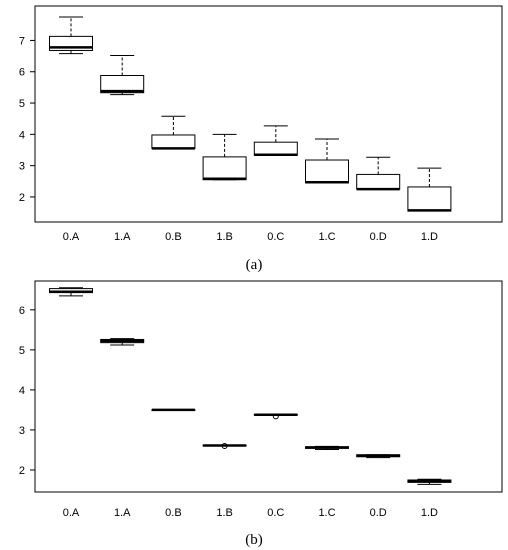  I want to click on panel-caption: (b), so click(254, 540).